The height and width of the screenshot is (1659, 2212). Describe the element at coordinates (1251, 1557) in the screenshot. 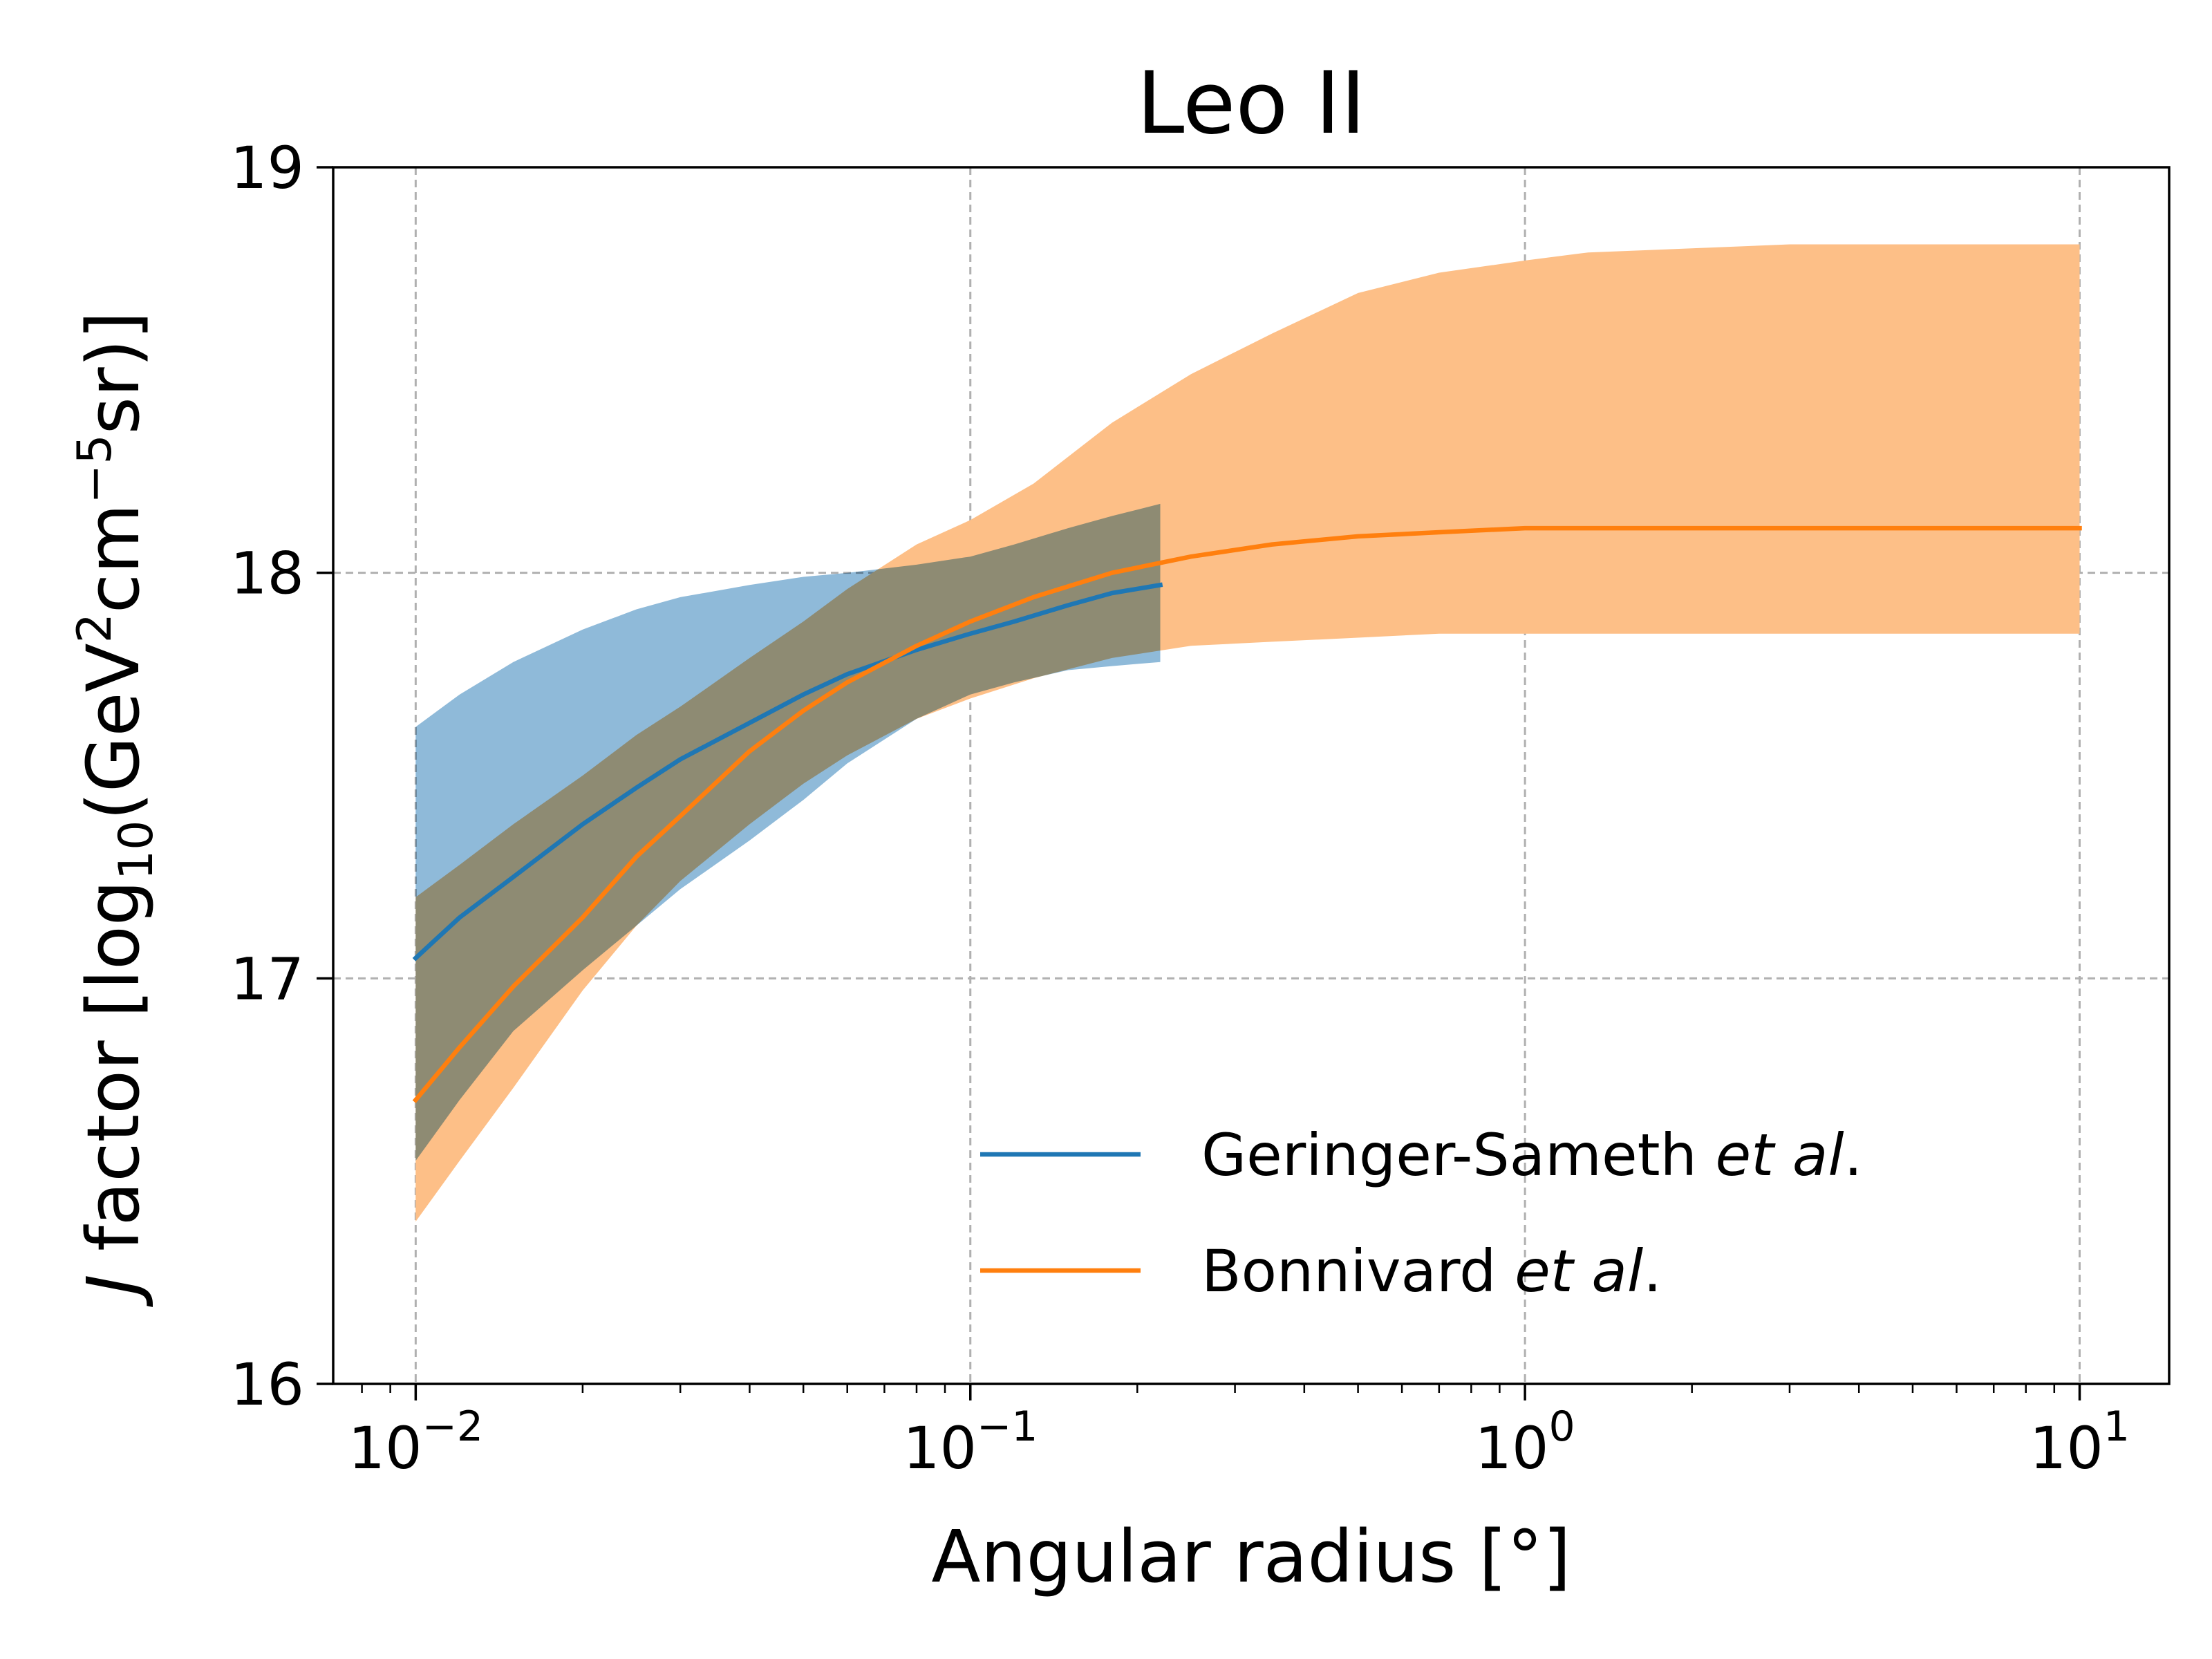

I see `x-axis-title: Angular radius [°]` at that location.